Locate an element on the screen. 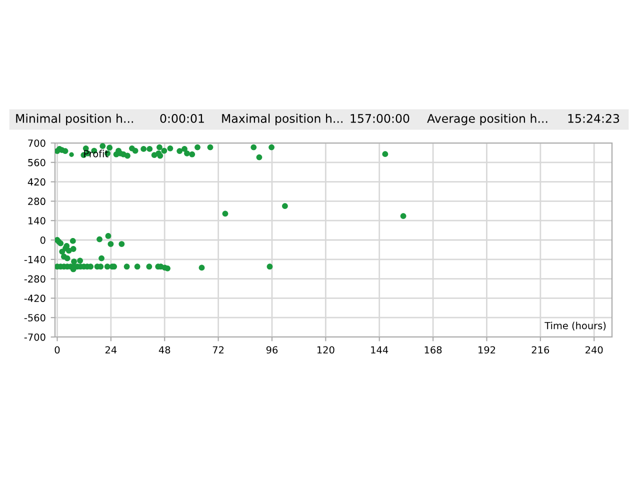  y-tick-label: 0 is located at coordinates (43, 240).